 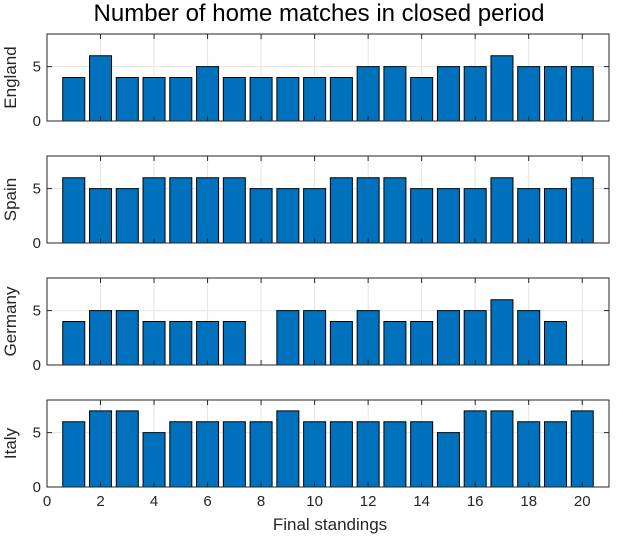 What do you see at coordinates (154, 501) in the screenshot?
I see `x-tick-label: 4` at bounding box center [154, 501].